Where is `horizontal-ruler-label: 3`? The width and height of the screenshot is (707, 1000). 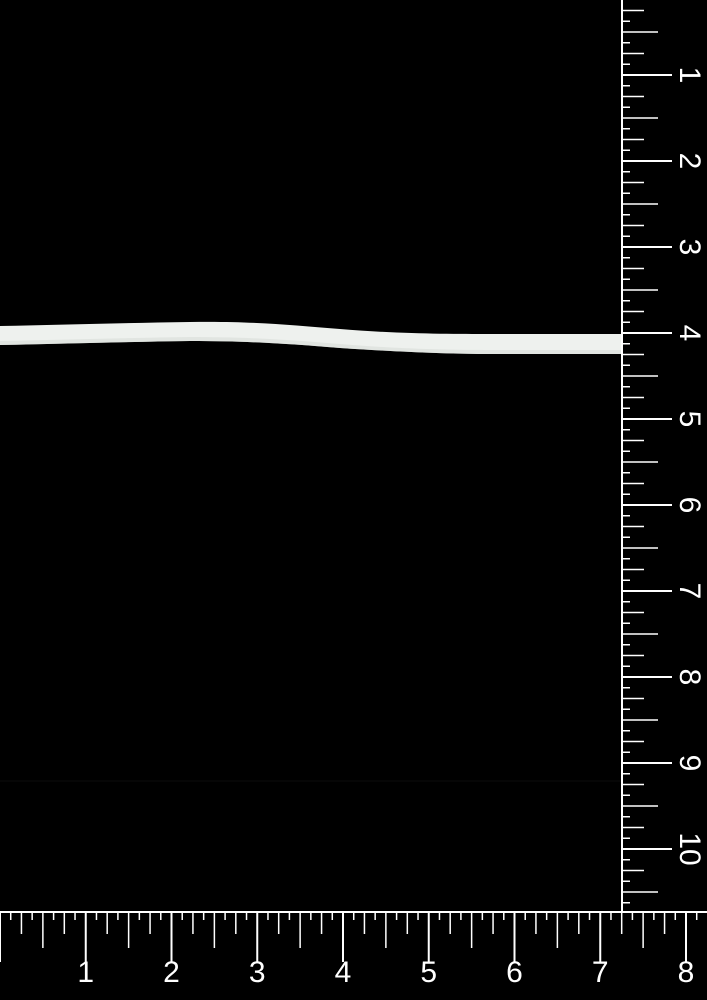
horizontal-ruler-label: 3 is located at coordinates (257, 972).